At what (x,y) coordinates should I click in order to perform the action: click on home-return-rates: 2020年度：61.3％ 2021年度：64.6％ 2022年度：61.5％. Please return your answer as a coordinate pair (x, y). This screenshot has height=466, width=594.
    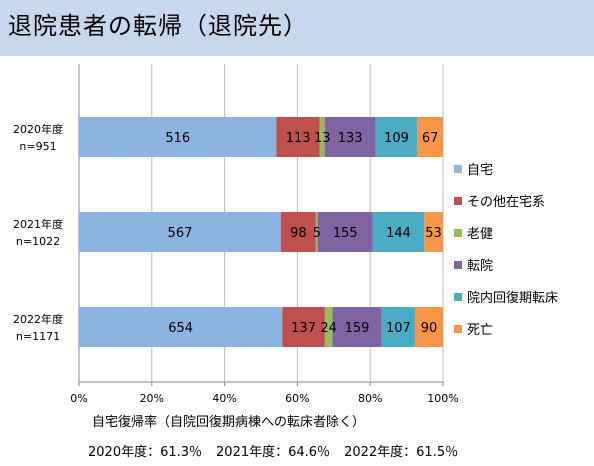
    Looking at the image, I should click on (280, 453).